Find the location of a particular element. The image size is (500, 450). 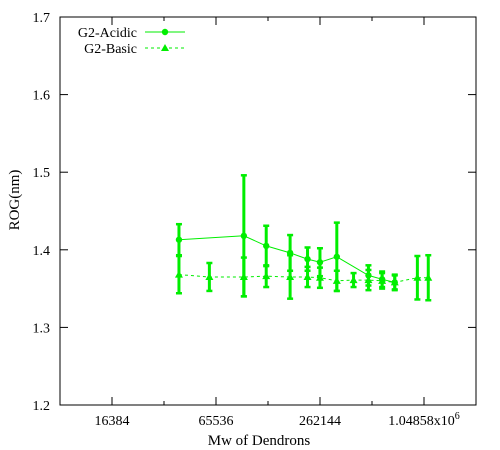

y-tick-label: 1.3 is located at coordinates (42, 328).